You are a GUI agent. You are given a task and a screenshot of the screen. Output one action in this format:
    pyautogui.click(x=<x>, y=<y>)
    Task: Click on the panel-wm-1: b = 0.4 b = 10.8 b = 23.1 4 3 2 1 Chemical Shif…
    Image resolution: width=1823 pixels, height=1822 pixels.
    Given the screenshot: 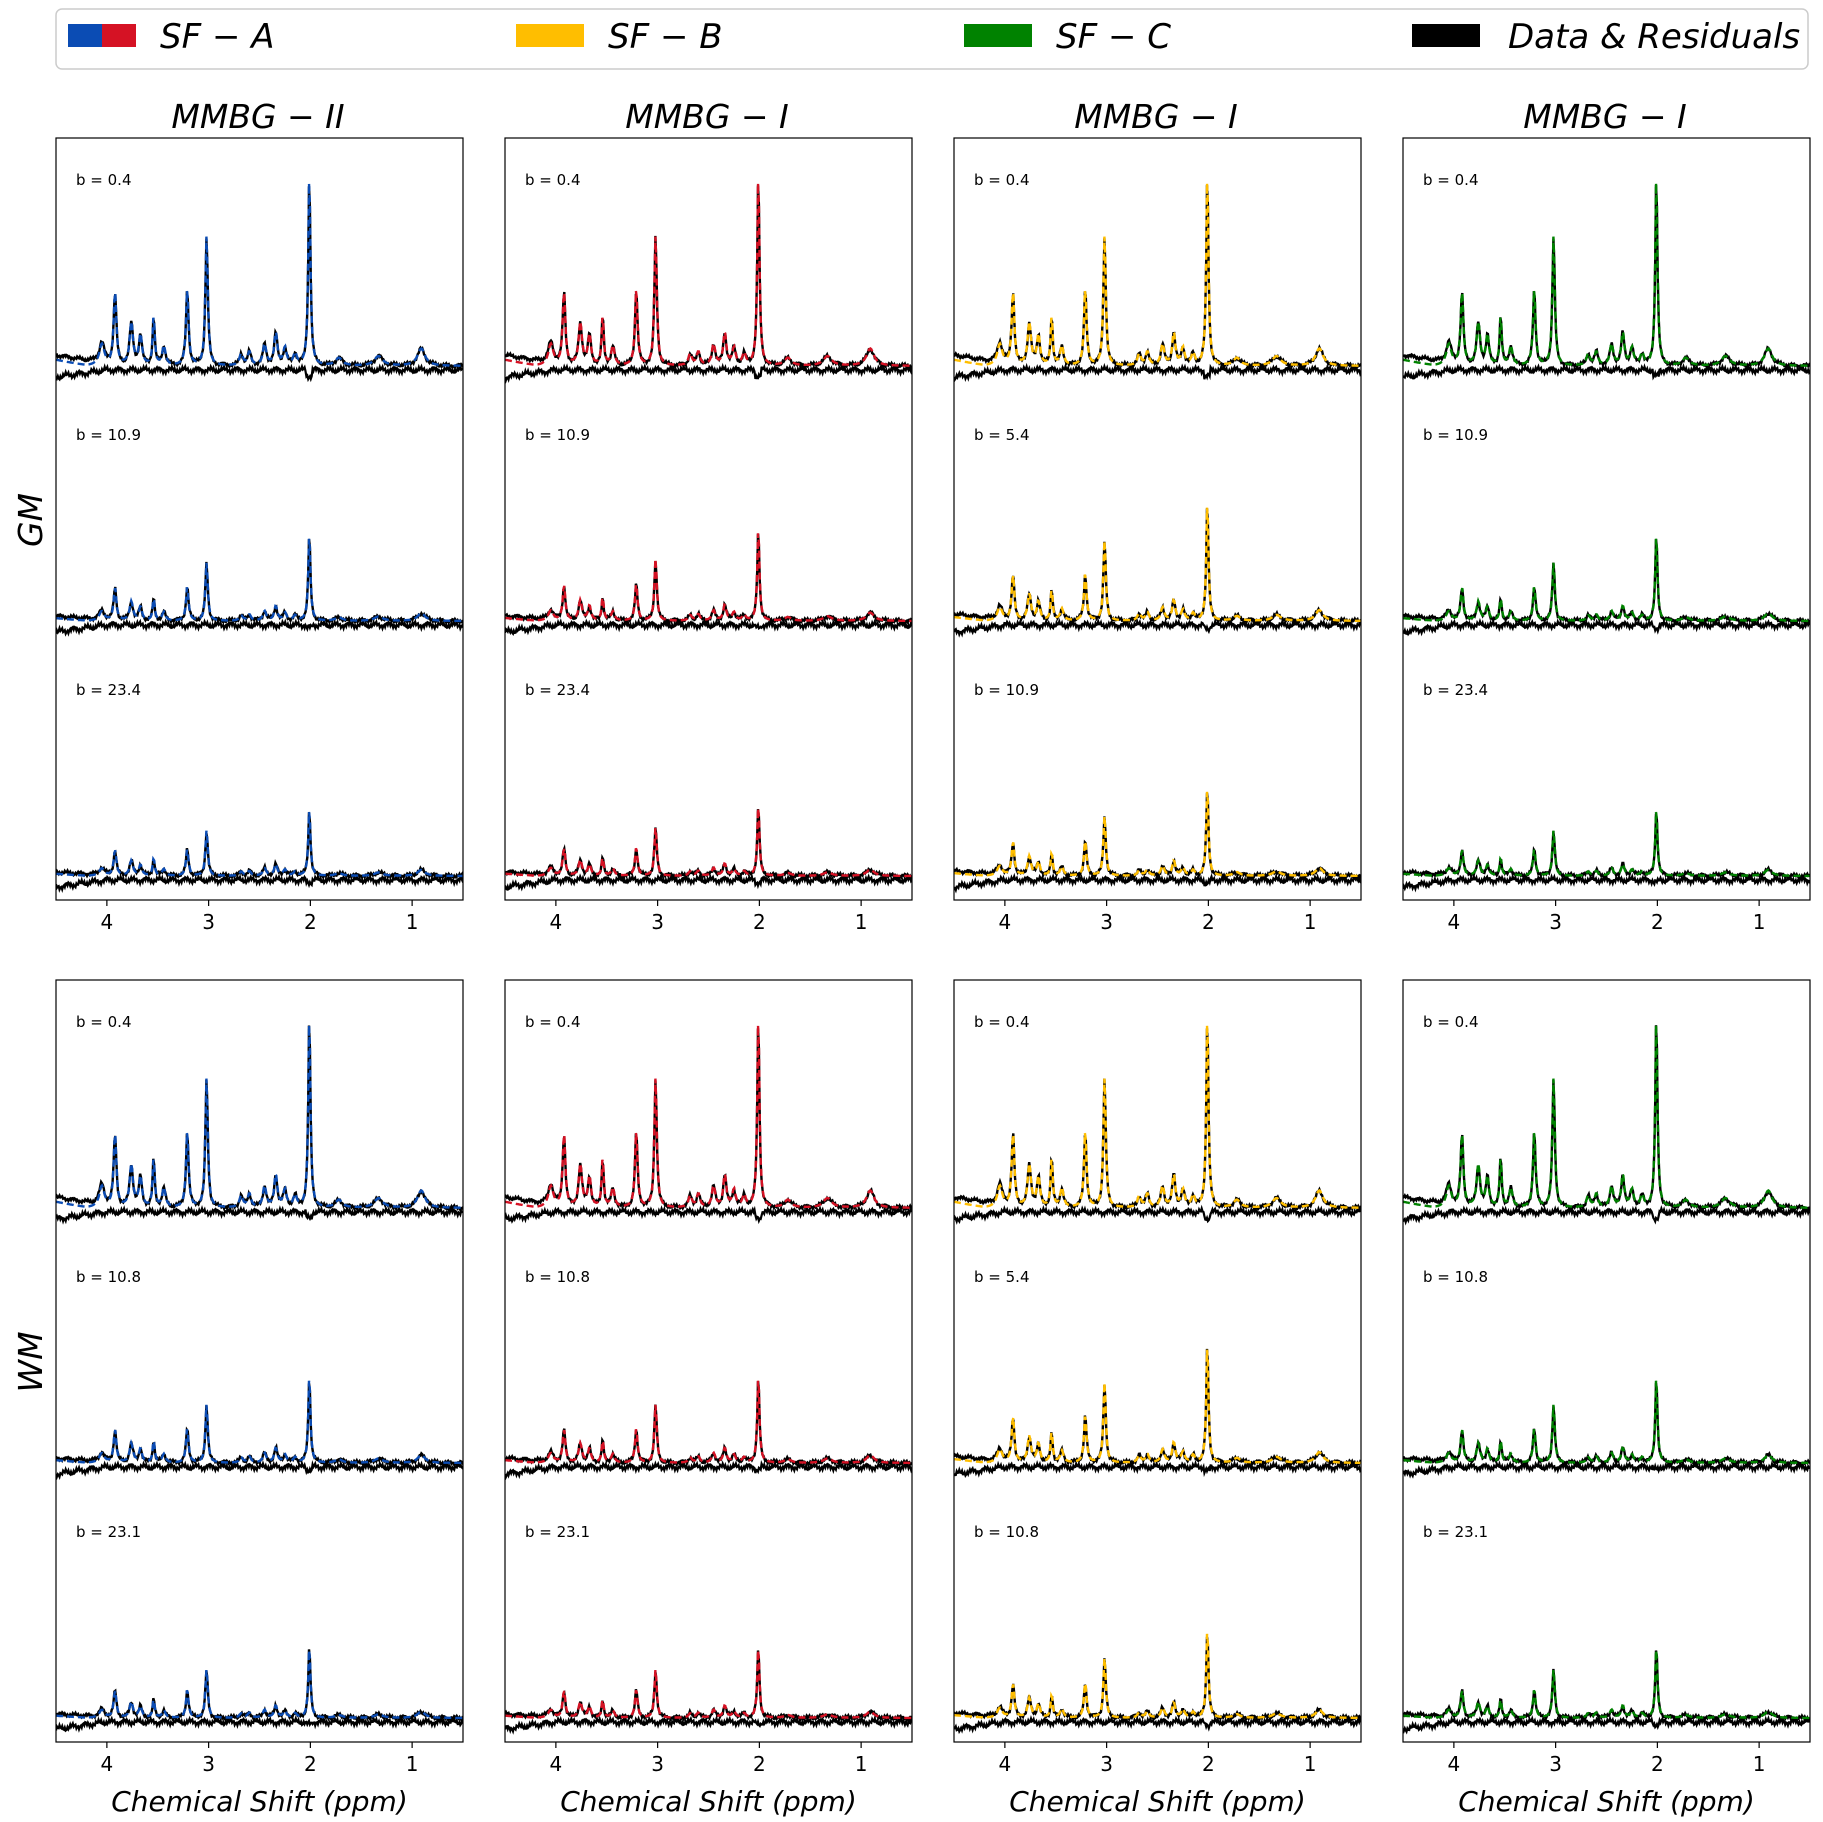 What is the action you would take?
    pyautogui.click(x=259, y=1398)
    